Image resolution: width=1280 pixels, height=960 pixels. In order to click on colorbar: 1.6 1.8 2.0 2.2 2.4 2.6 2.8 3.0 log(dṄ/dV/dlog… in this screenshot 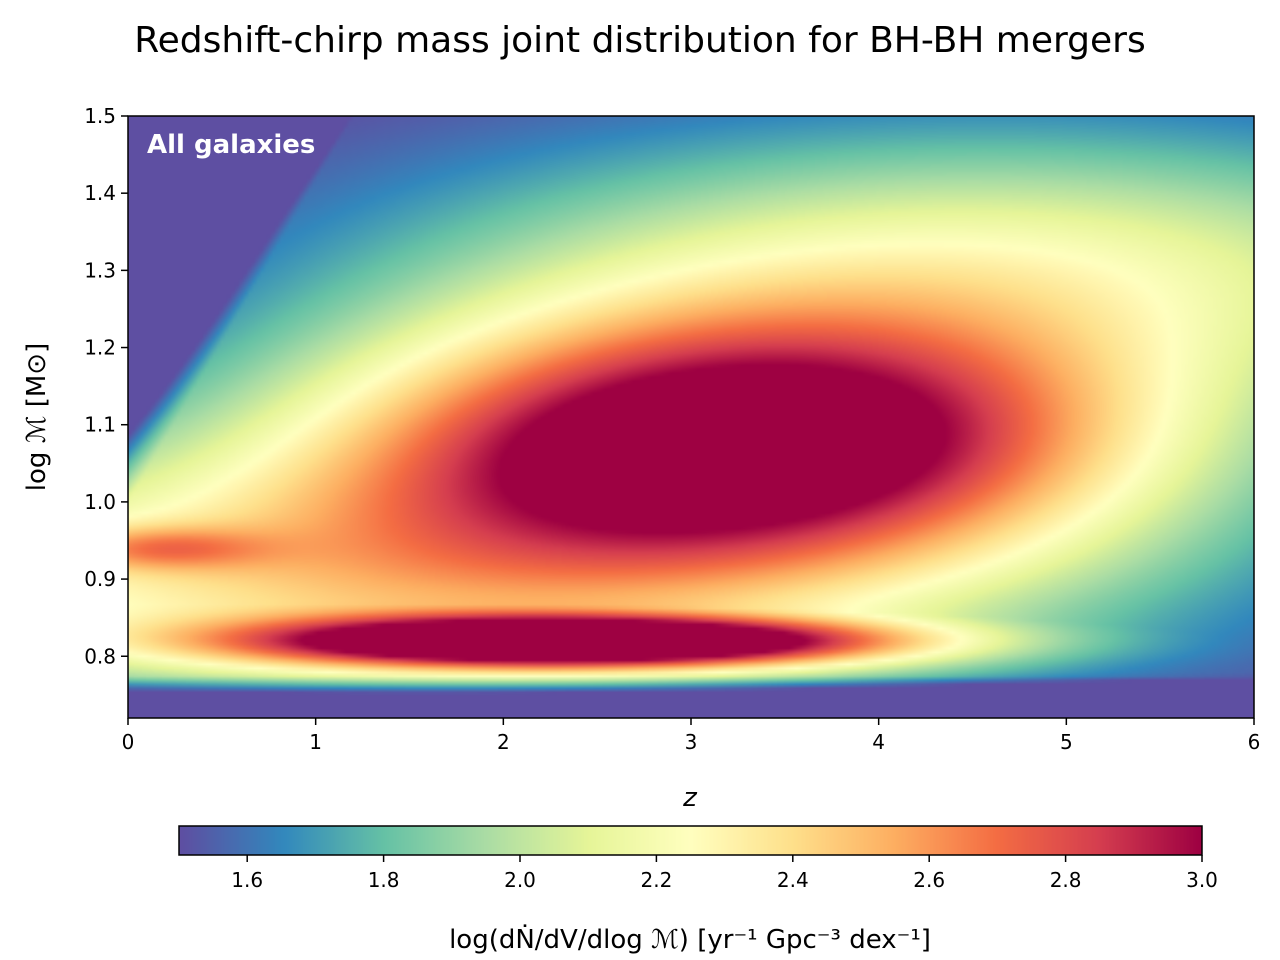, I will do `click(698, 890)`.